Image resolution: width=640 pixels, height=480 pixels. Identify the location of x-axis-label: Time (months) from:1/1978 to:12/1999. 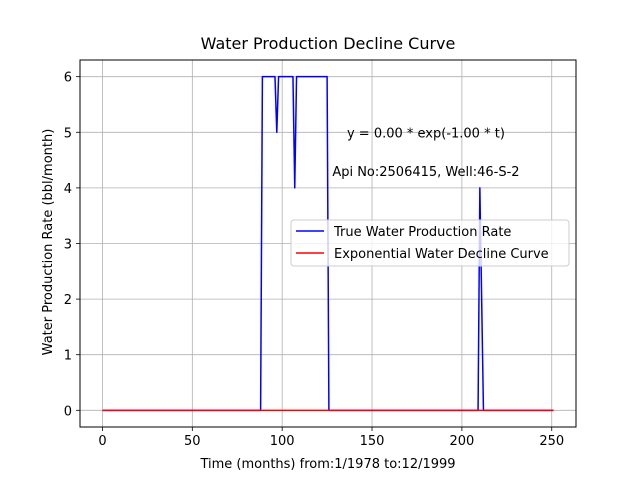
(327, 464).